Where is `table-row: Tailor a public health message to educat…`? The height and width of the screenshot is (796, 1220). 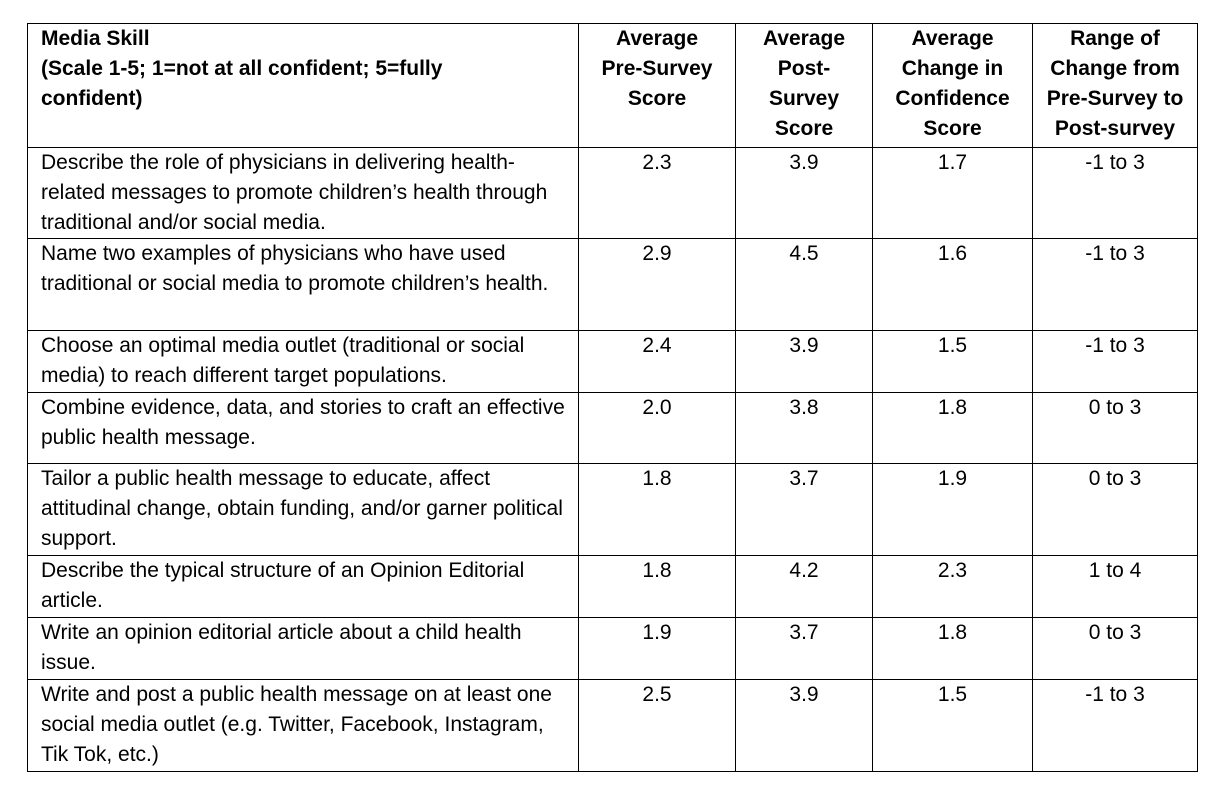
table-row: Tailor a public health message to educat… is located at coordinates (612, 509).